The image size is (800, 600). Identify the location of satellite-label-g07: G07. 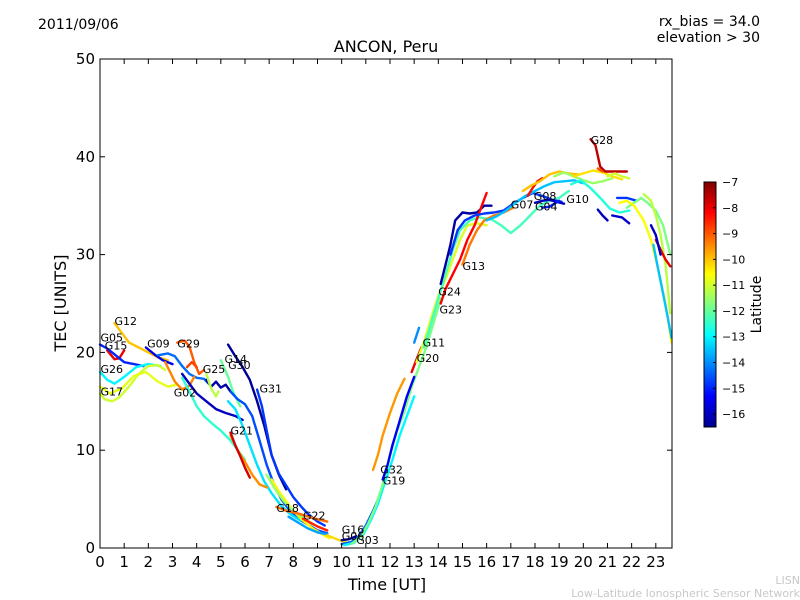
(522, 205).